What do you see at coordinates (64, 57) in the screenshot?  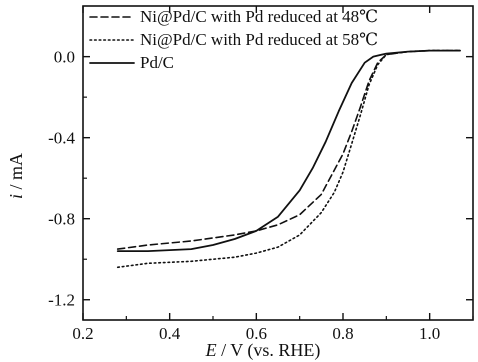 I see `y-tick-label: 0.0` at bounding box center [64, 57].